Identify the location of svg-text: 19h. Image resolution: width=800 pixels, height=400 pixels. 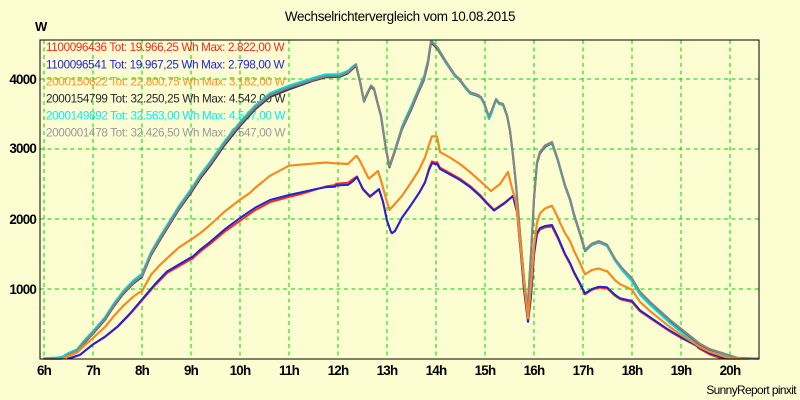
(681, 370).